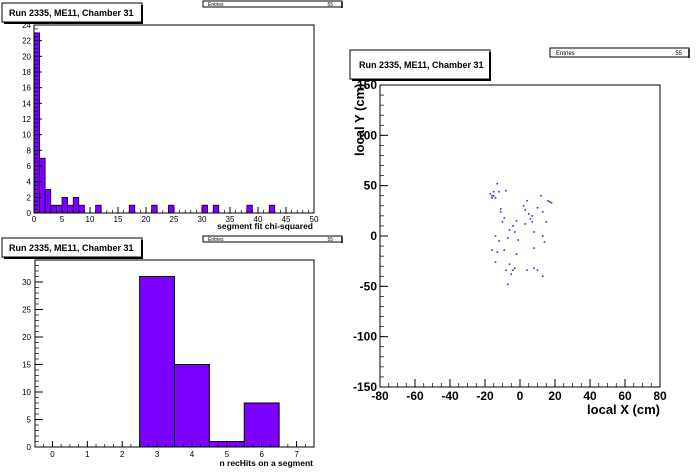 The image size is (696, 472). I want to click on h1-stats-box: Entries 55, so click(272, 4).